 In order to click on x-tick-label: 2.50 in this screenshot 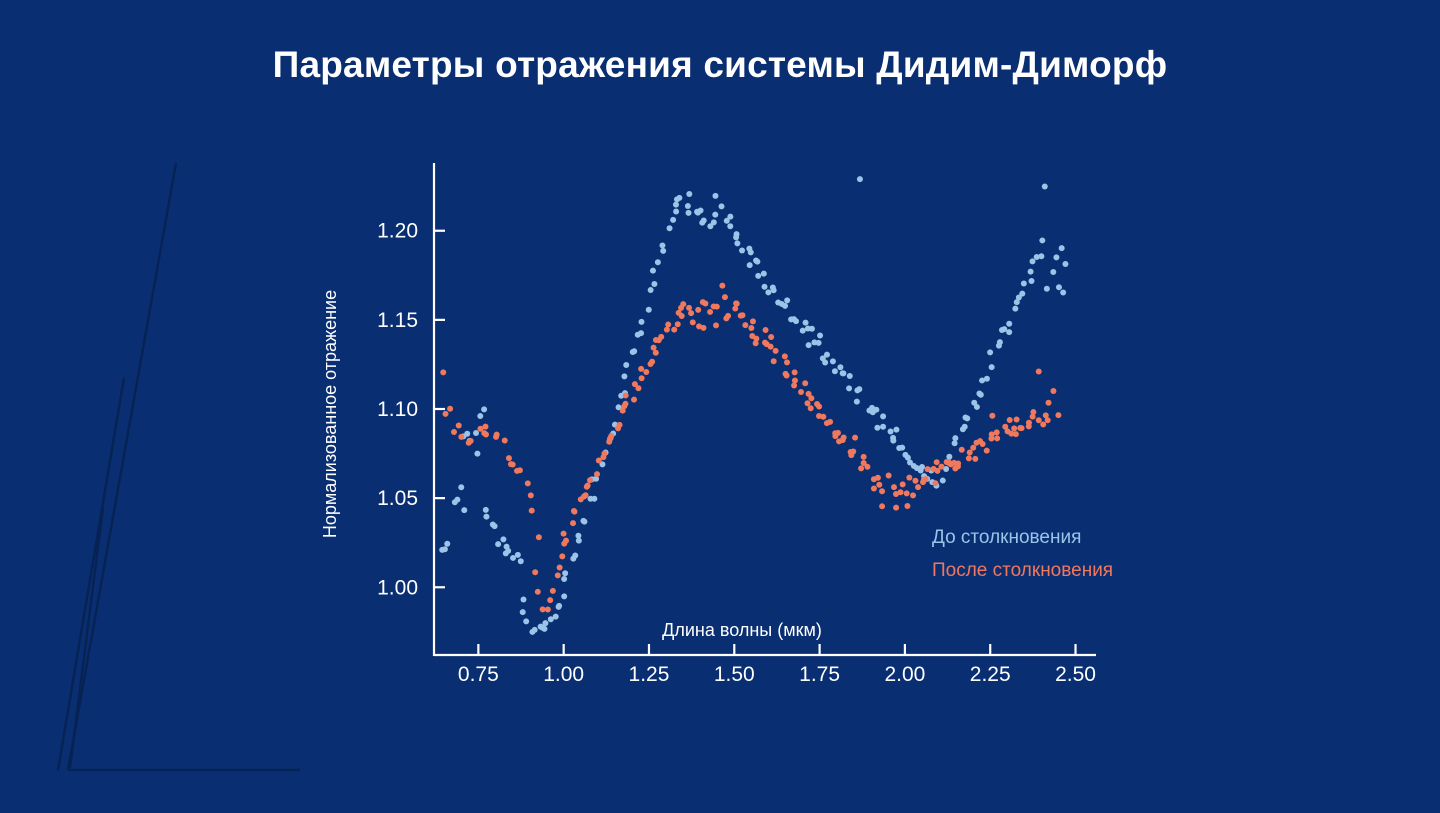, I will do `click(1075, 674)`.